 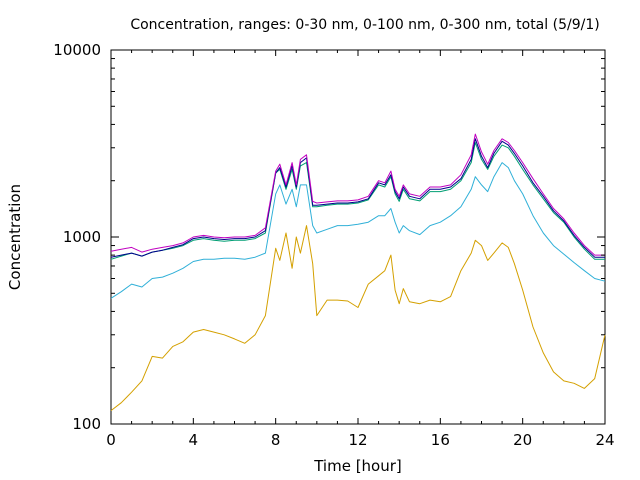 What do you see at coordinates (604, 440) in the screenshot?
I see `x-tick-label: 24` at bounding box center [604, 440].